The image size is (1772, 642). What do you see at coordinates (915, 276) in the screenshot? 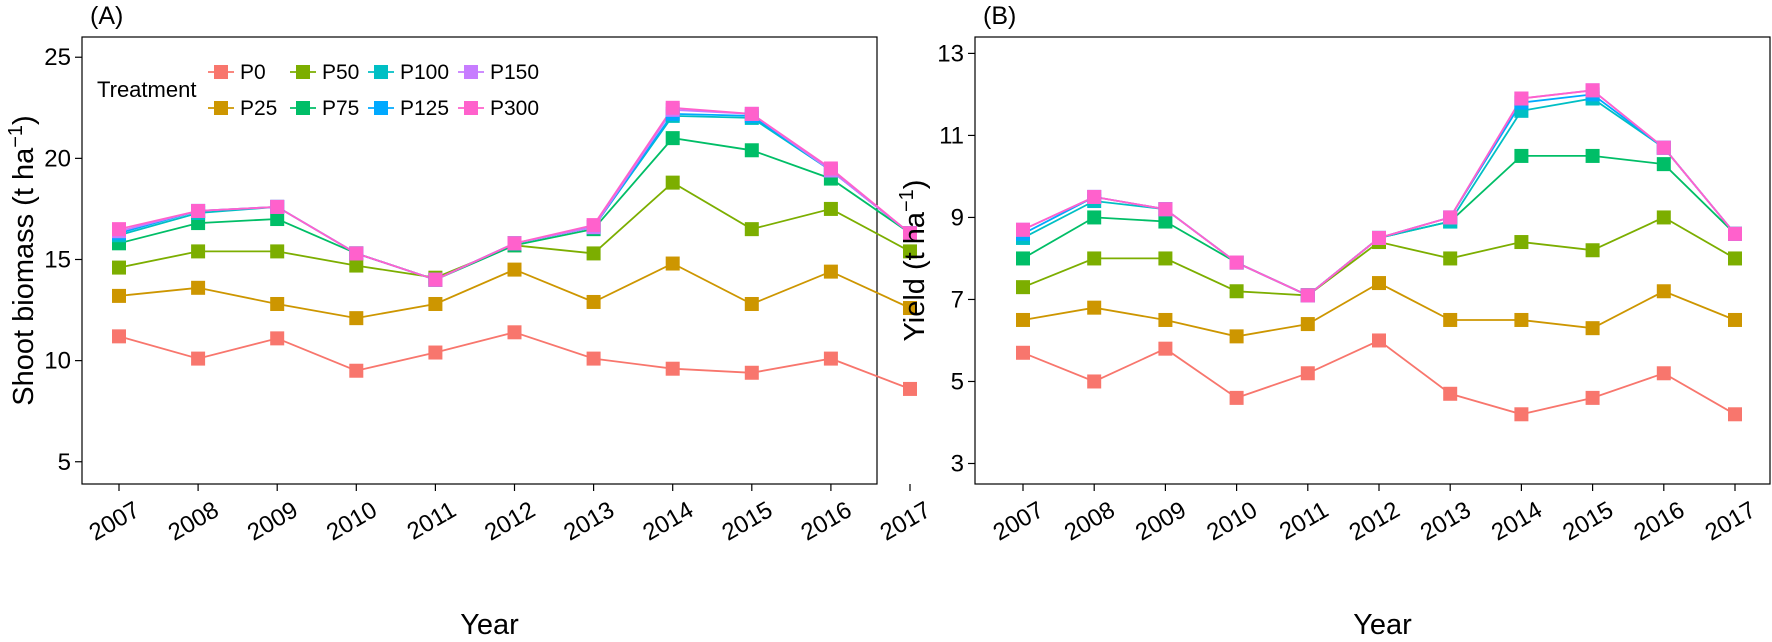
I see `y-axis-title-main: Yield (t ha` at bounding box center [915, 276].